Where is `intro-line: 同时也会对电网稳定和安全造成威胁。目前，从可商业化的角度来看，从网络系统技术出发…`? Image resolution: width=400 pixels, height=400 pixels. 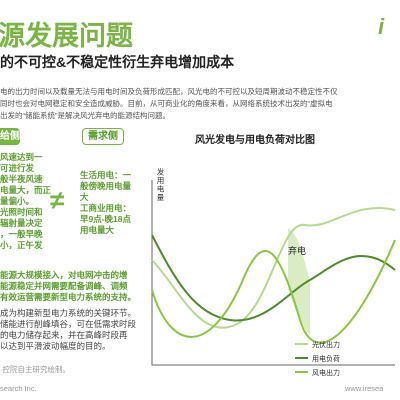 intro-line: 同时也会对电网稳定和安全造成威胁。目前，从可商业化的角度来看，从网络系统技术出发… is located at coordinates (166, 103).